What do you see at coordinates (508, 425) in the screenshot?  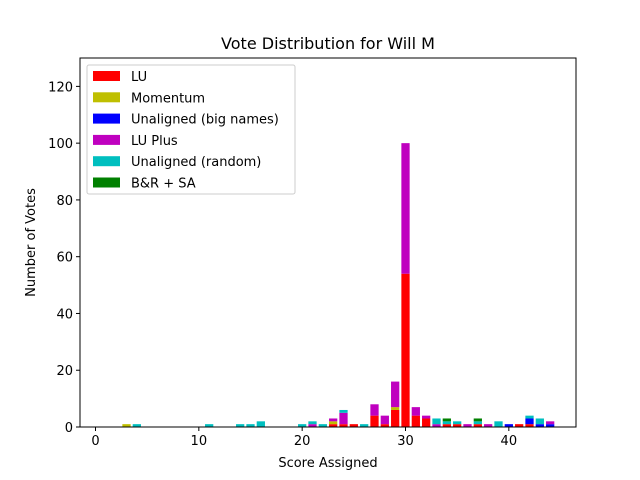 I see `bar-unaligned-big-names--40` at bounding box center [508, 425].